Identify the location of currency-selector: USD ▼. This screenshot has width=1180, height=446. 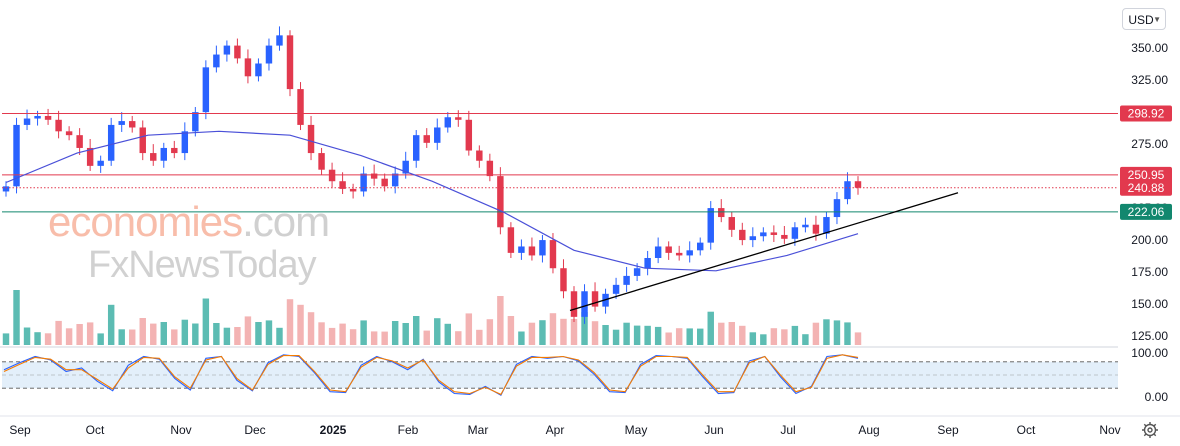
(1144, 19).